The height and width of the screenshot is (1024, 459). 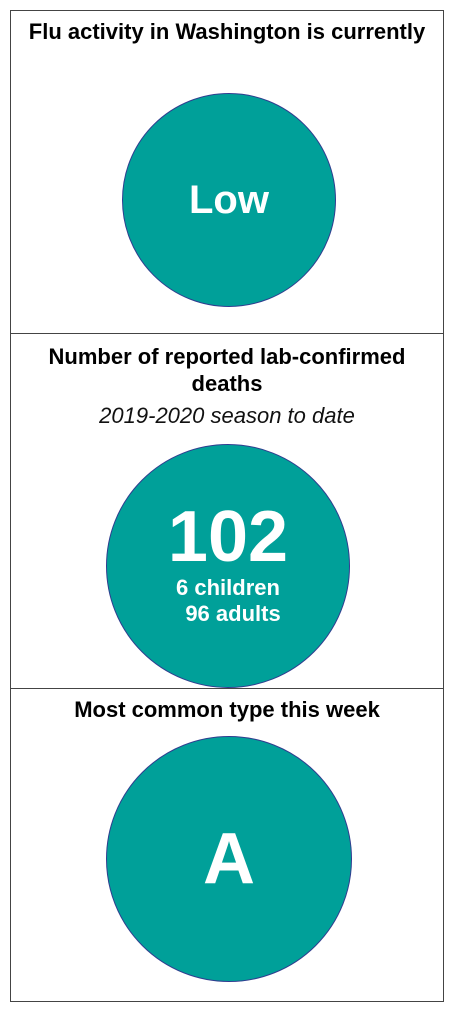 I want to click on death-detail: 6 children, so click(x=228, y=587).